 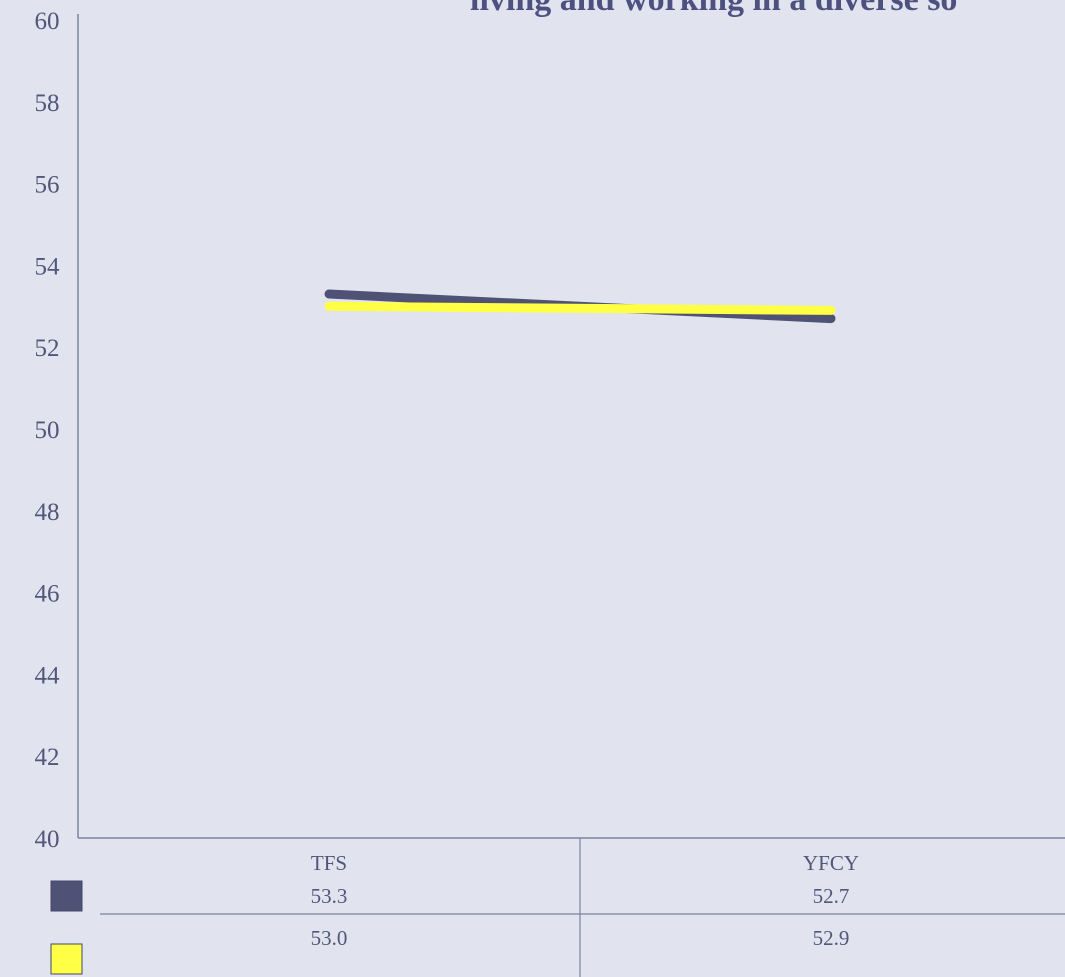 I want to click on y-tick-label: 40, so click(x=47, y=839).